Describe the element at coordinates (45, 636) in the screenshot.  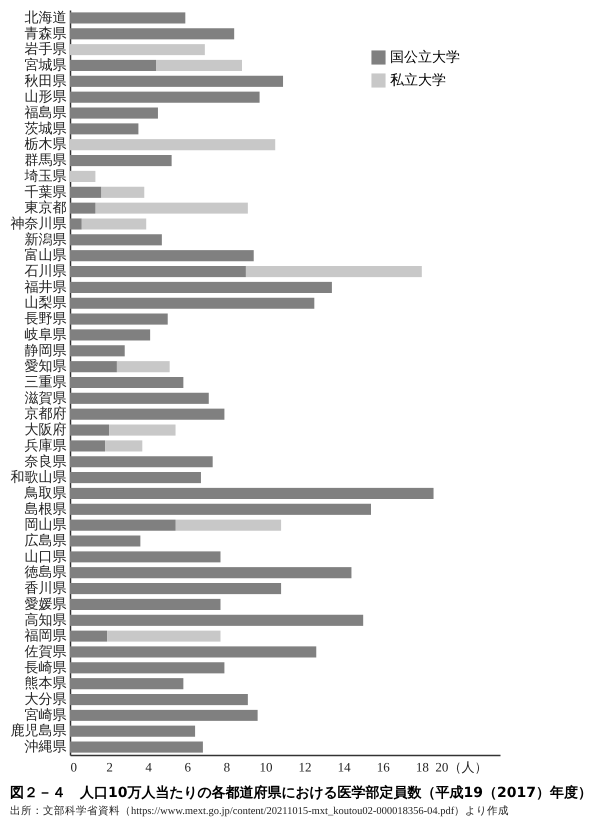
I see `y-tick-label: 福岡県` at that location.